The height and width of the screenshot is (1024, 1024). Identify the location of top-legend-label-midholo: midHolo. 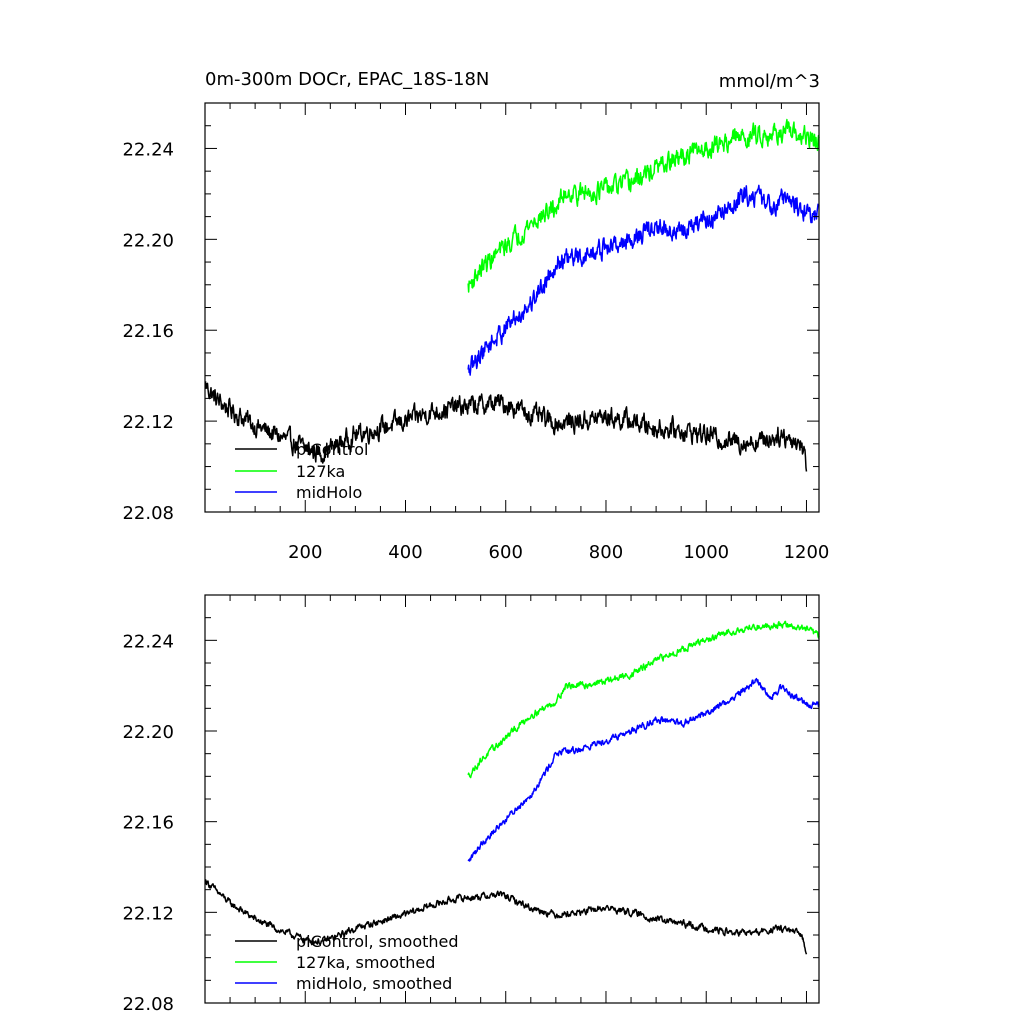
(329, 492).